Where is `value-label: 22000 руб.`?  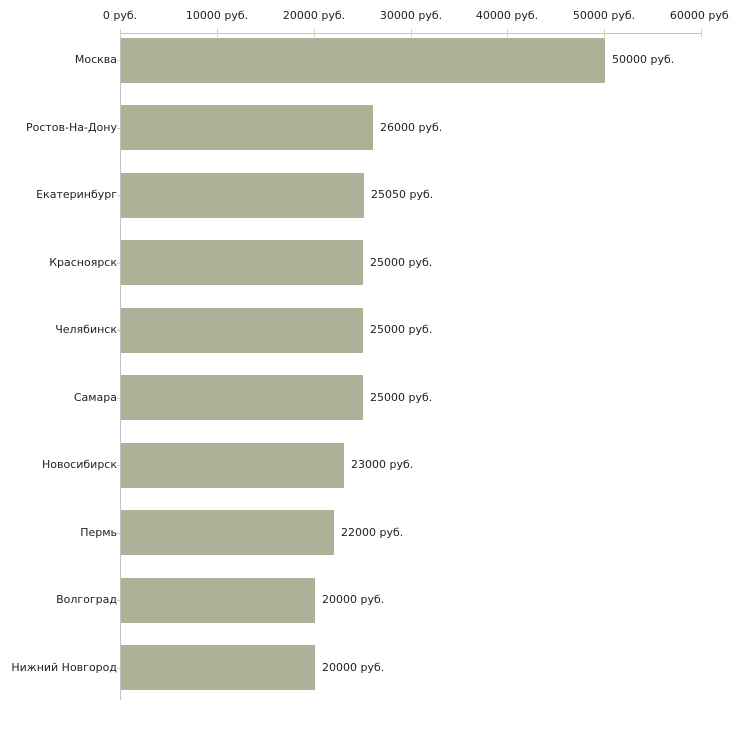
value-label: 22000 руб. is located at coordinates (372, 532).